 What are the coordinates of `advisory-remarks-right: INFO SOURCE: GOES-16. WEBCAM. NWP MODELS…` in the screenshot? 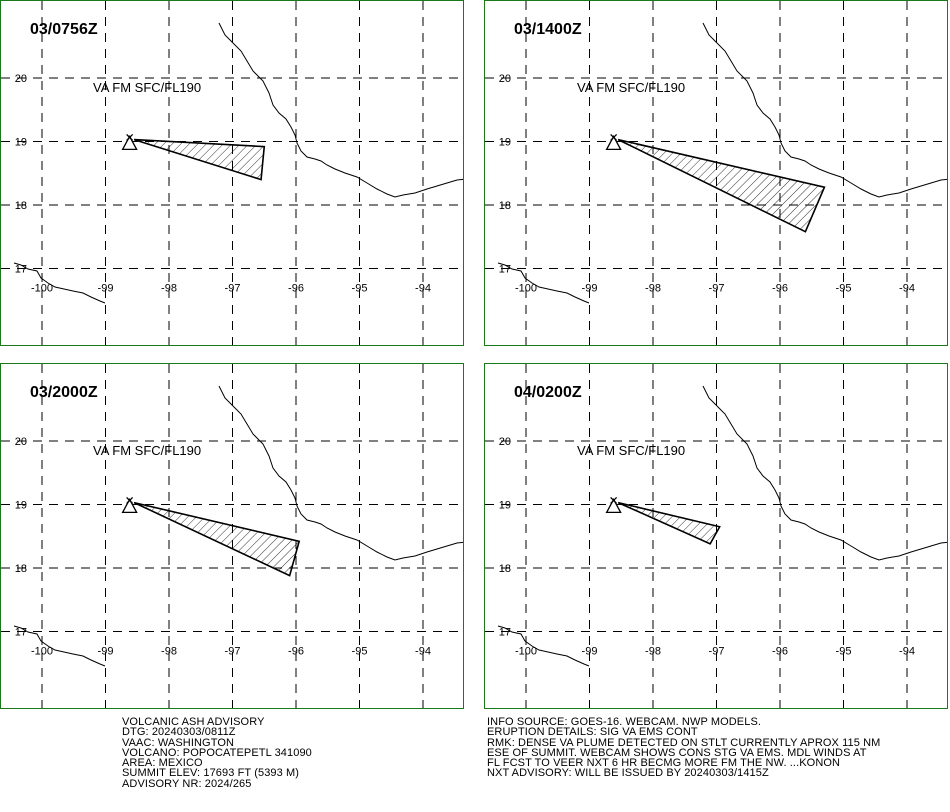 It's located at (684, 748).